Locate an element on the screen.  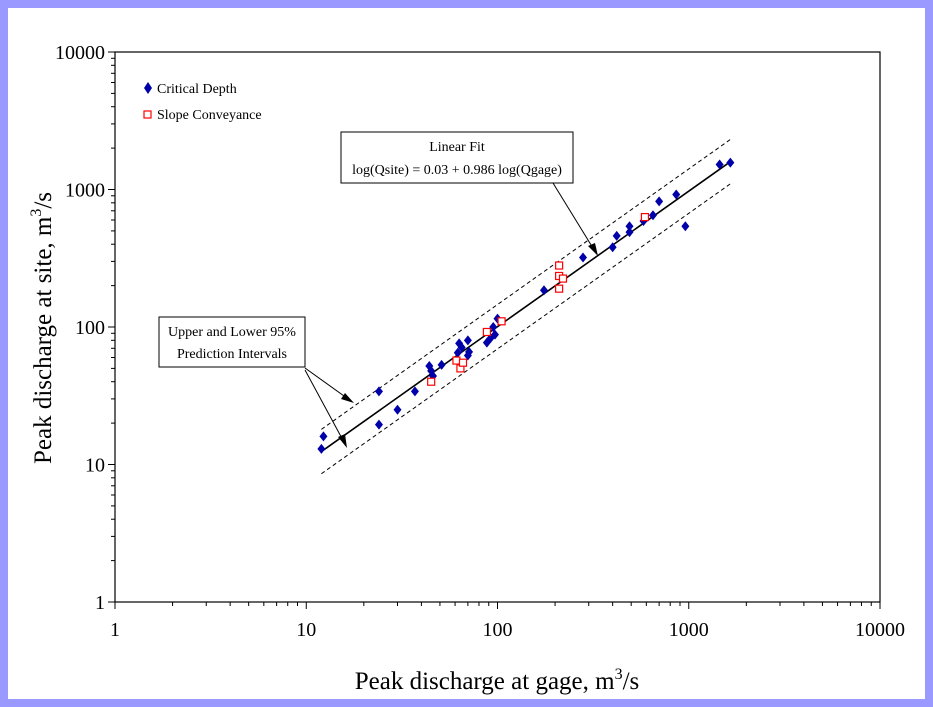
pi-arrowhead-upper is located at coordinates (347, 398).